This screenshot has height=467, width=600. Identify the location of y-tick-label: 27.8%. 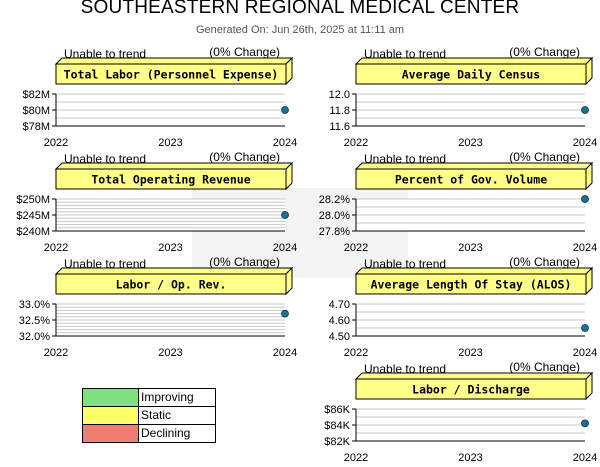
(334, 232).